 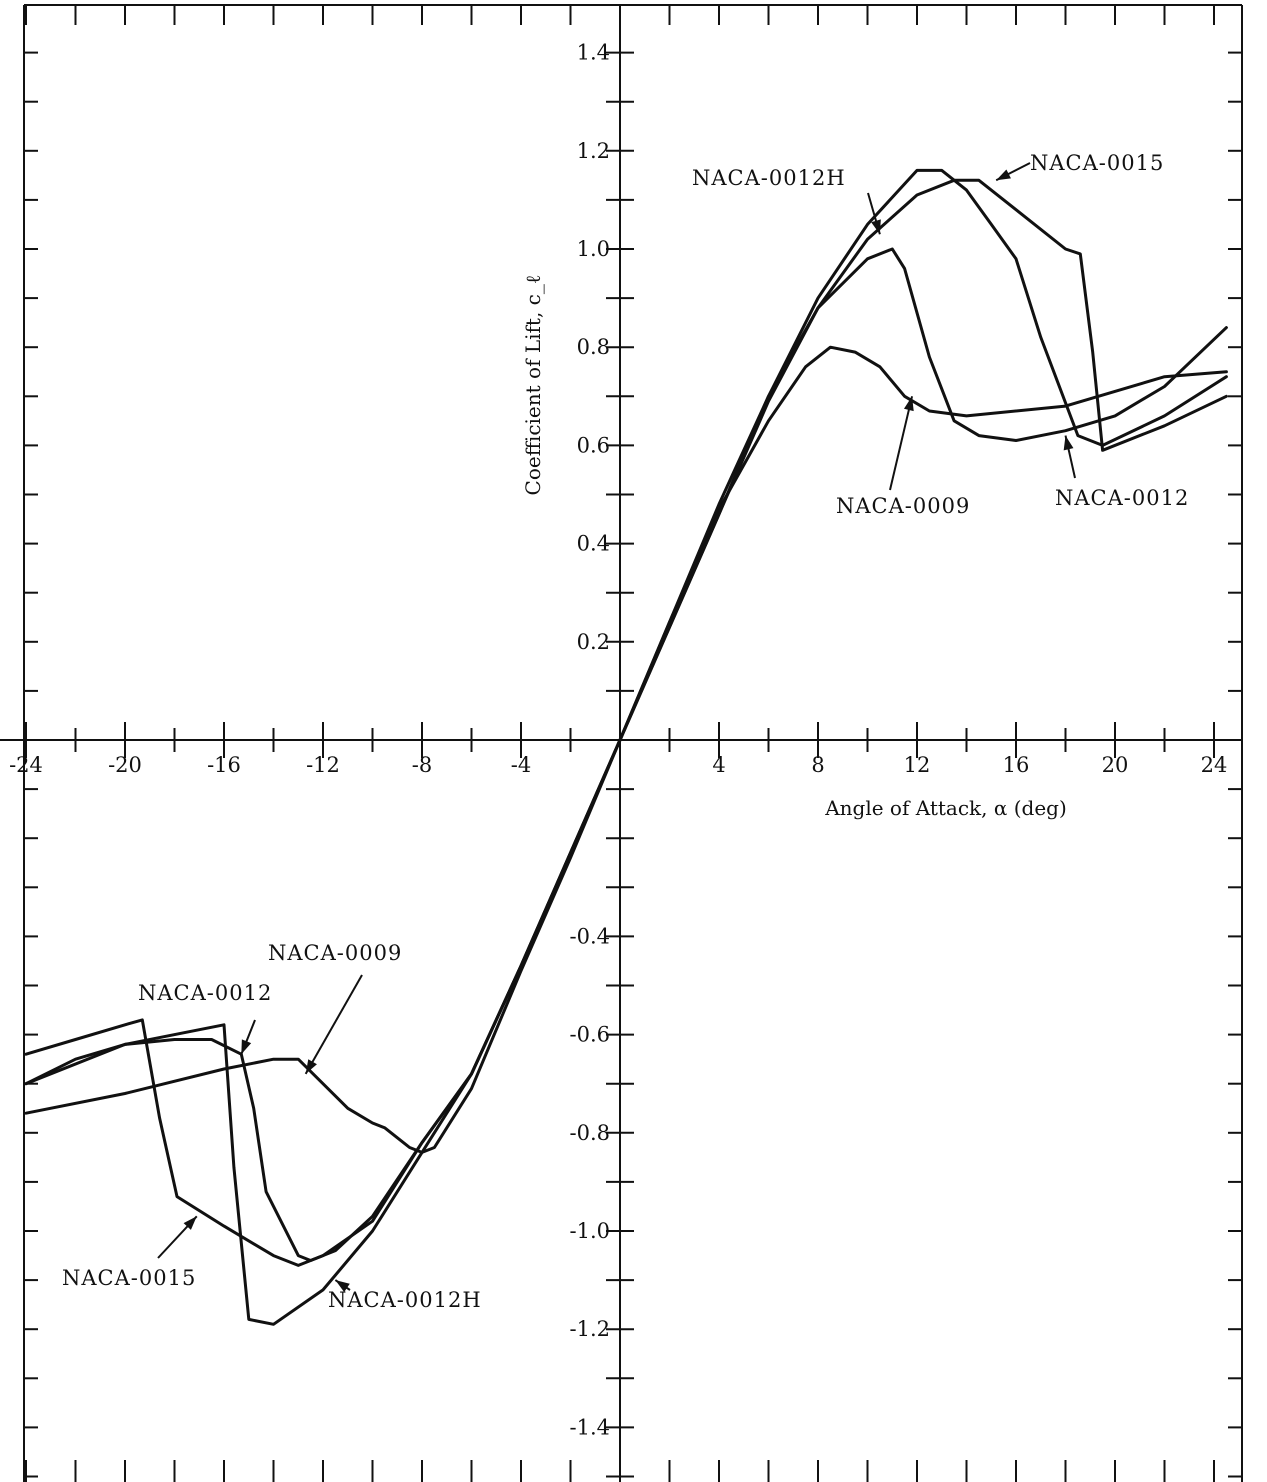 What do you see at coordinates (590, 1231) in the screenshot?
I see `y-tick-label: -1.0` at bounding box center [590, 1231].